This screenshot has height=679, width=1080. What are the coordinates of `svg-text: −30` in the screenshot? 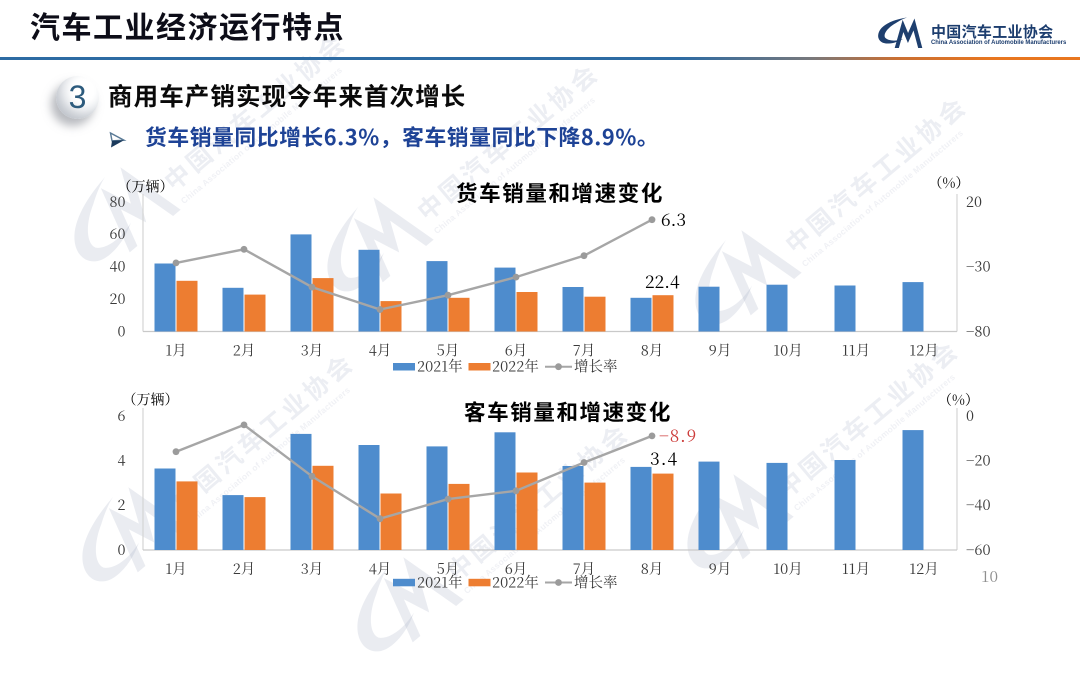 It's located at (978, 266).